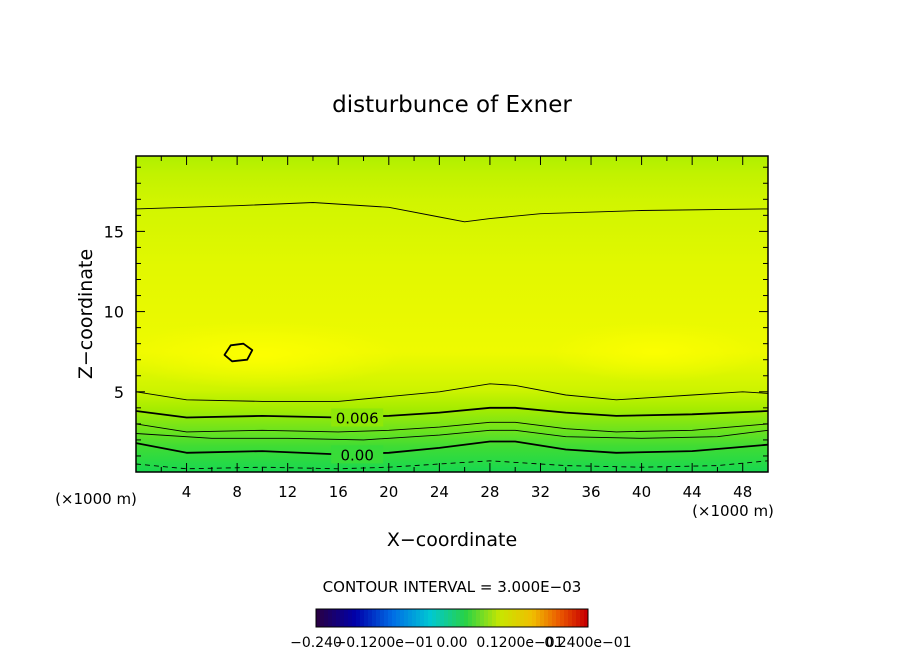 The width and height of the screenshot is (904, 654). I want to click on colorbar-label: −0.240, so click(316, 643).